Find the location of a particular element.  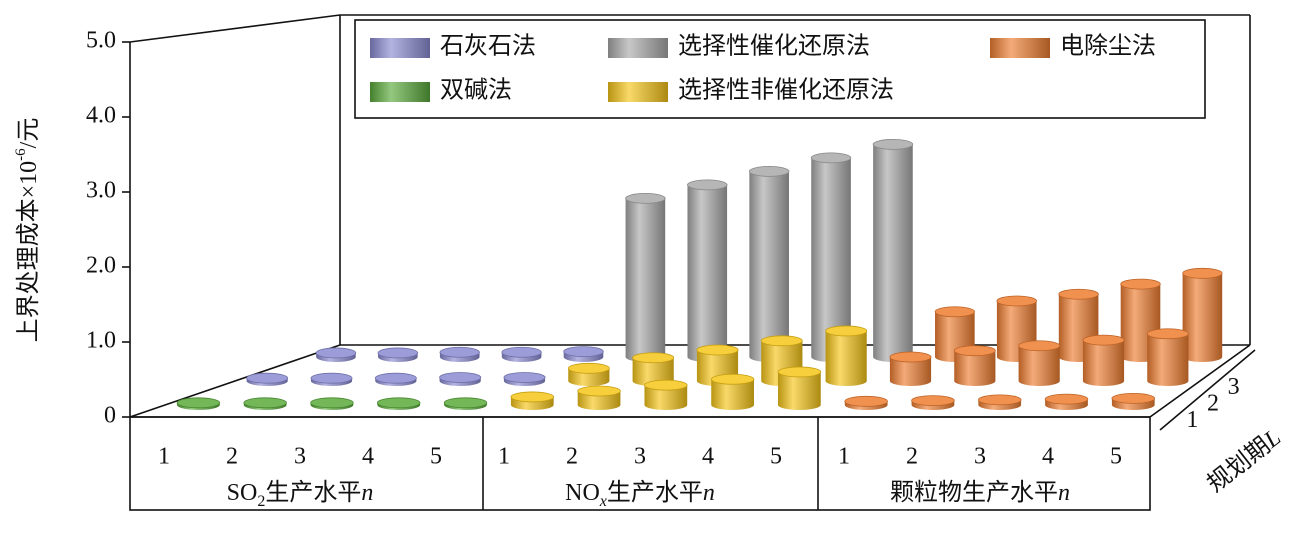

group-label-part: x is located at coordinates (603, 501).